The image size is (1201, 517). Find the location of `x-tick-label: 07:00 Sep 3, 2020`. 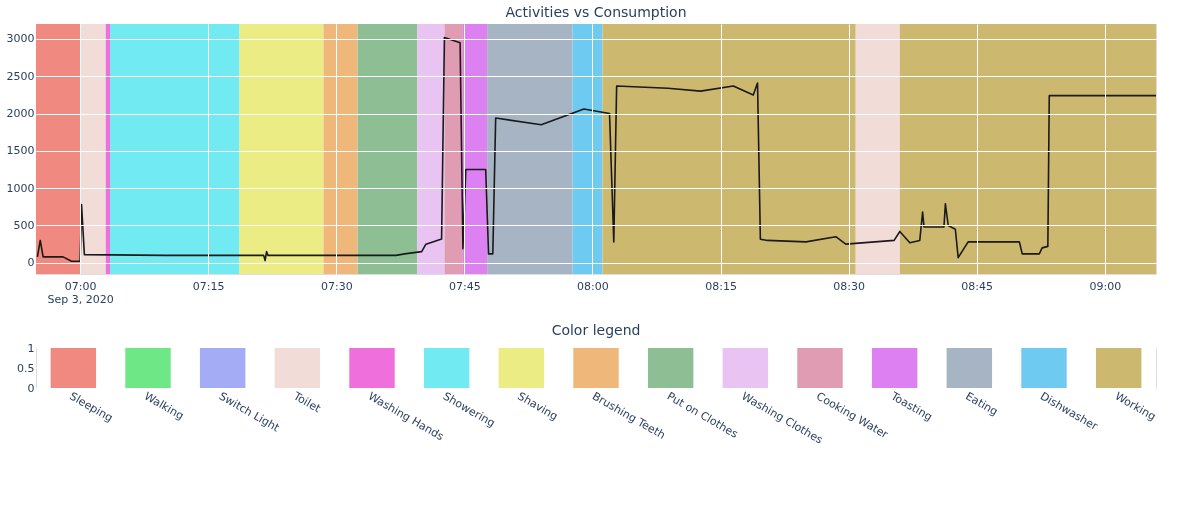

x-tick-label: 07:00 Sep 3, 2020 is located at coordinates (80, 292).